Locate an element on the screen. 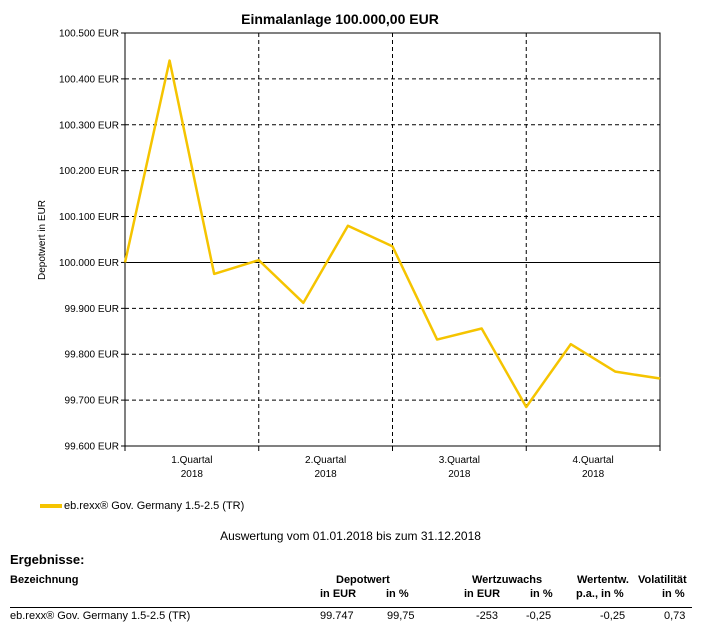 This screenshot has height=636, width=701. header-depotwert: Depotwert is located at coordinates (363, 580).